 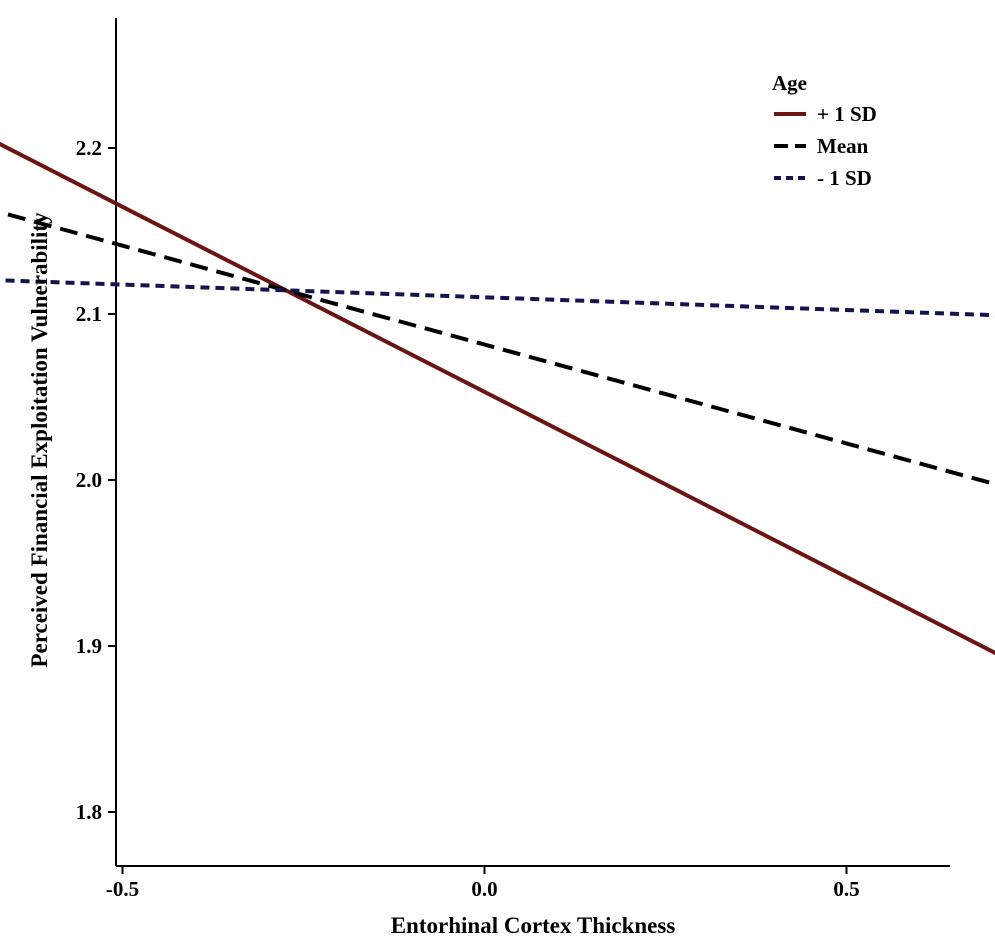 What do you see at coordinates (122, 889) in the screenshot?
I see `x-tick-label: -0.5` at bounding box center [122, 889].